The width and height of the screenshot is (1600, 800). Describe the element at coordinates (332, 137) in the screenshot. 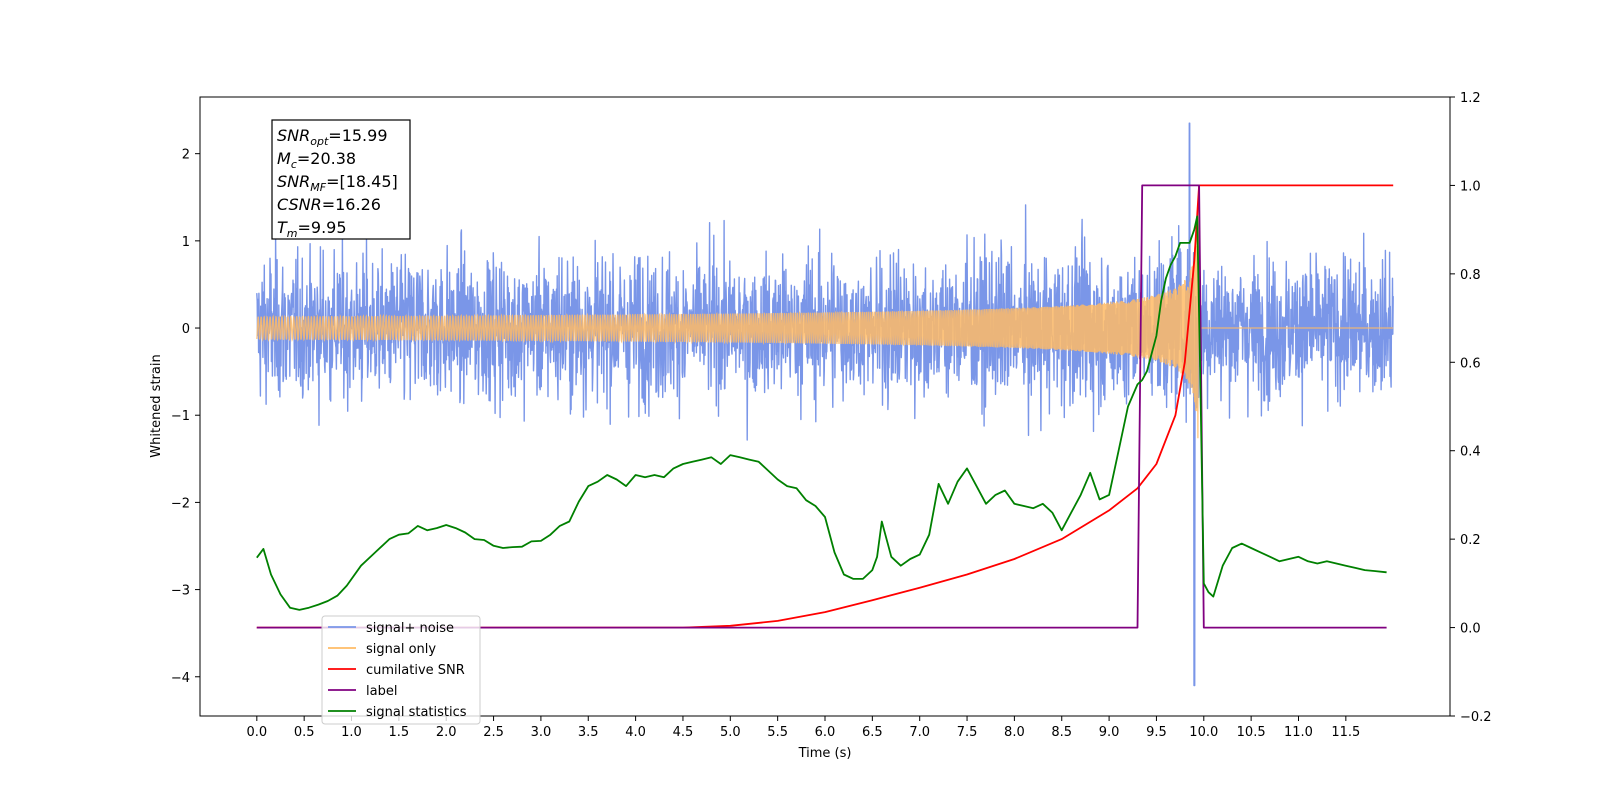

I see `annotation-line: SNRopt=15.99` at that location.